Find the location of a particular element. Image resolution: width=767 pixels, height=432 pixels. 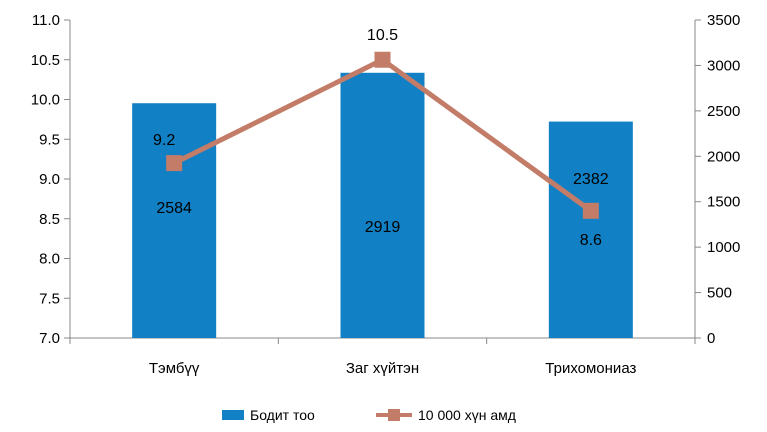

x-category-label: Трихомониаз is located at coordinates (590, 368).